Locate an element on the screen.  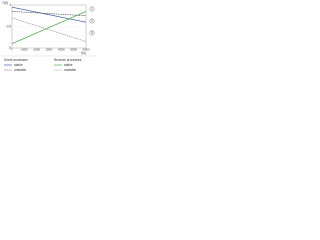
x-tick-label: 20000 is located at coordinates (36, 50).